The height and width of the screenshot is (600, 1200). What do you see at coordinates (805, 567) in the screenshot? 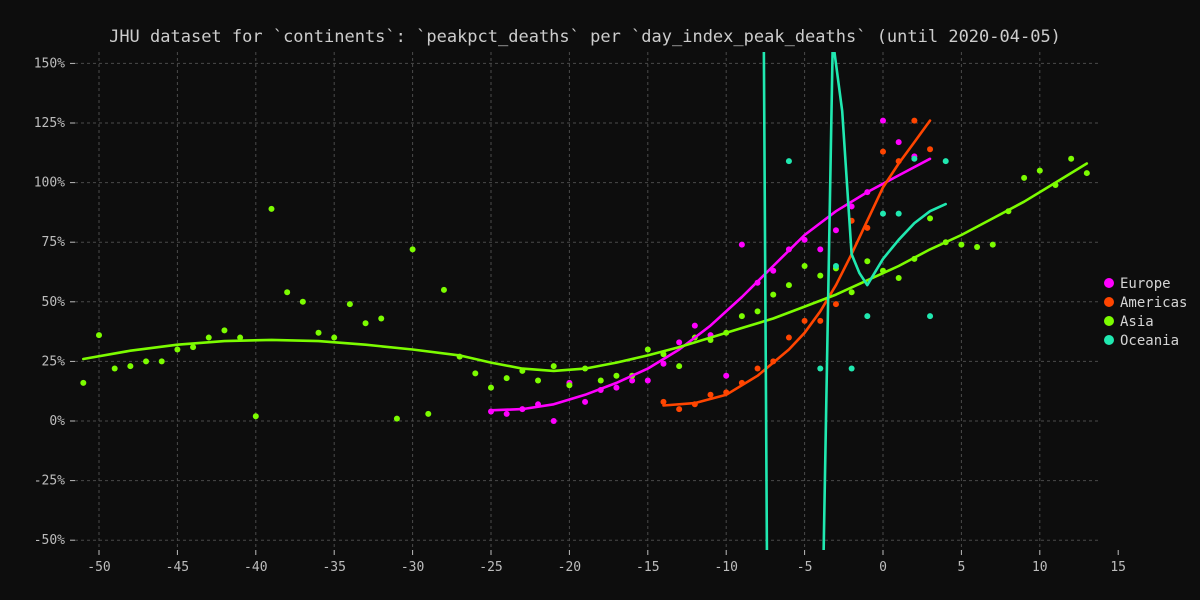
I see `x-tick-label: -5` at bounding box center [805, 567].